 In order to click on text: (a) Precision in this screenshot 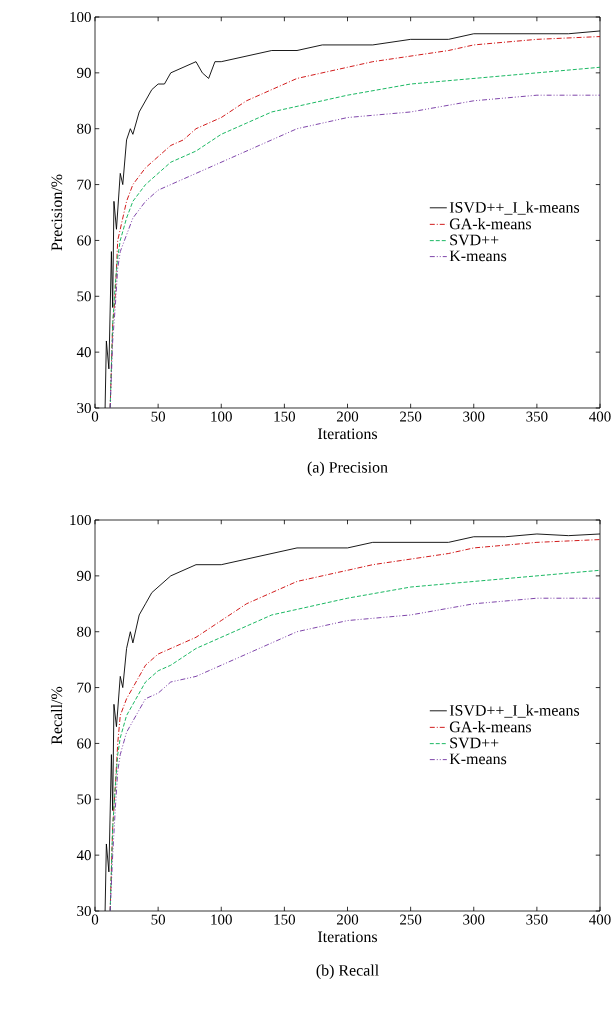, I will do `click(347, 468)`.